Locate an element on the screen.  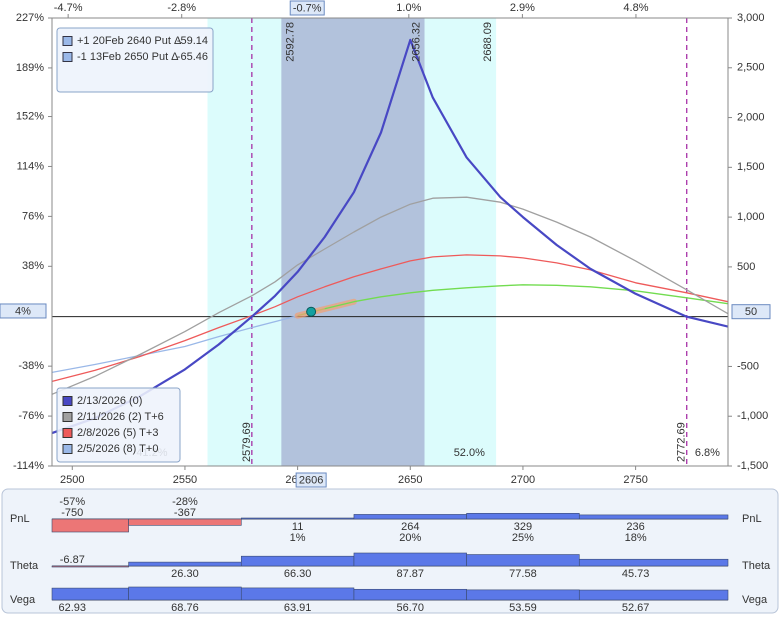
y2-tick-label: 227% is located at coordinates (30, 18).